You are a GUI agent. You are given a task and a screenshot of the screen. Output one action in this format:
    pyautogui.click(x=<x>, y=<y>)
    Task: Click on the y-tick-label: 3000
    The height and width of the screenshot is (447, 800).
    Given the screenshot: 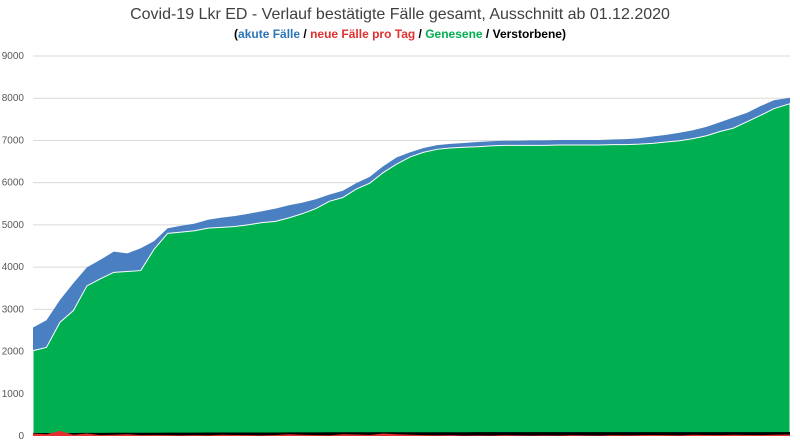 What is the action you would take?
    pyautogui.click(x=13, y=309)
    